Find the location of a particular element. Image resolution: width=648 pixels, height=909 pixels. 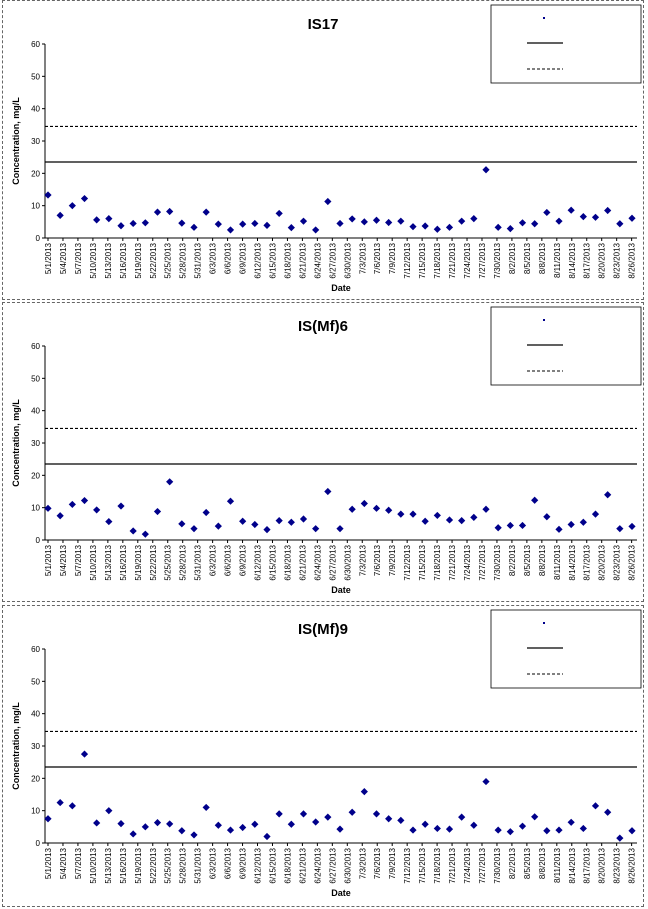

x-tick-label: 8/11/2013 is located at coordinates (557, 260).